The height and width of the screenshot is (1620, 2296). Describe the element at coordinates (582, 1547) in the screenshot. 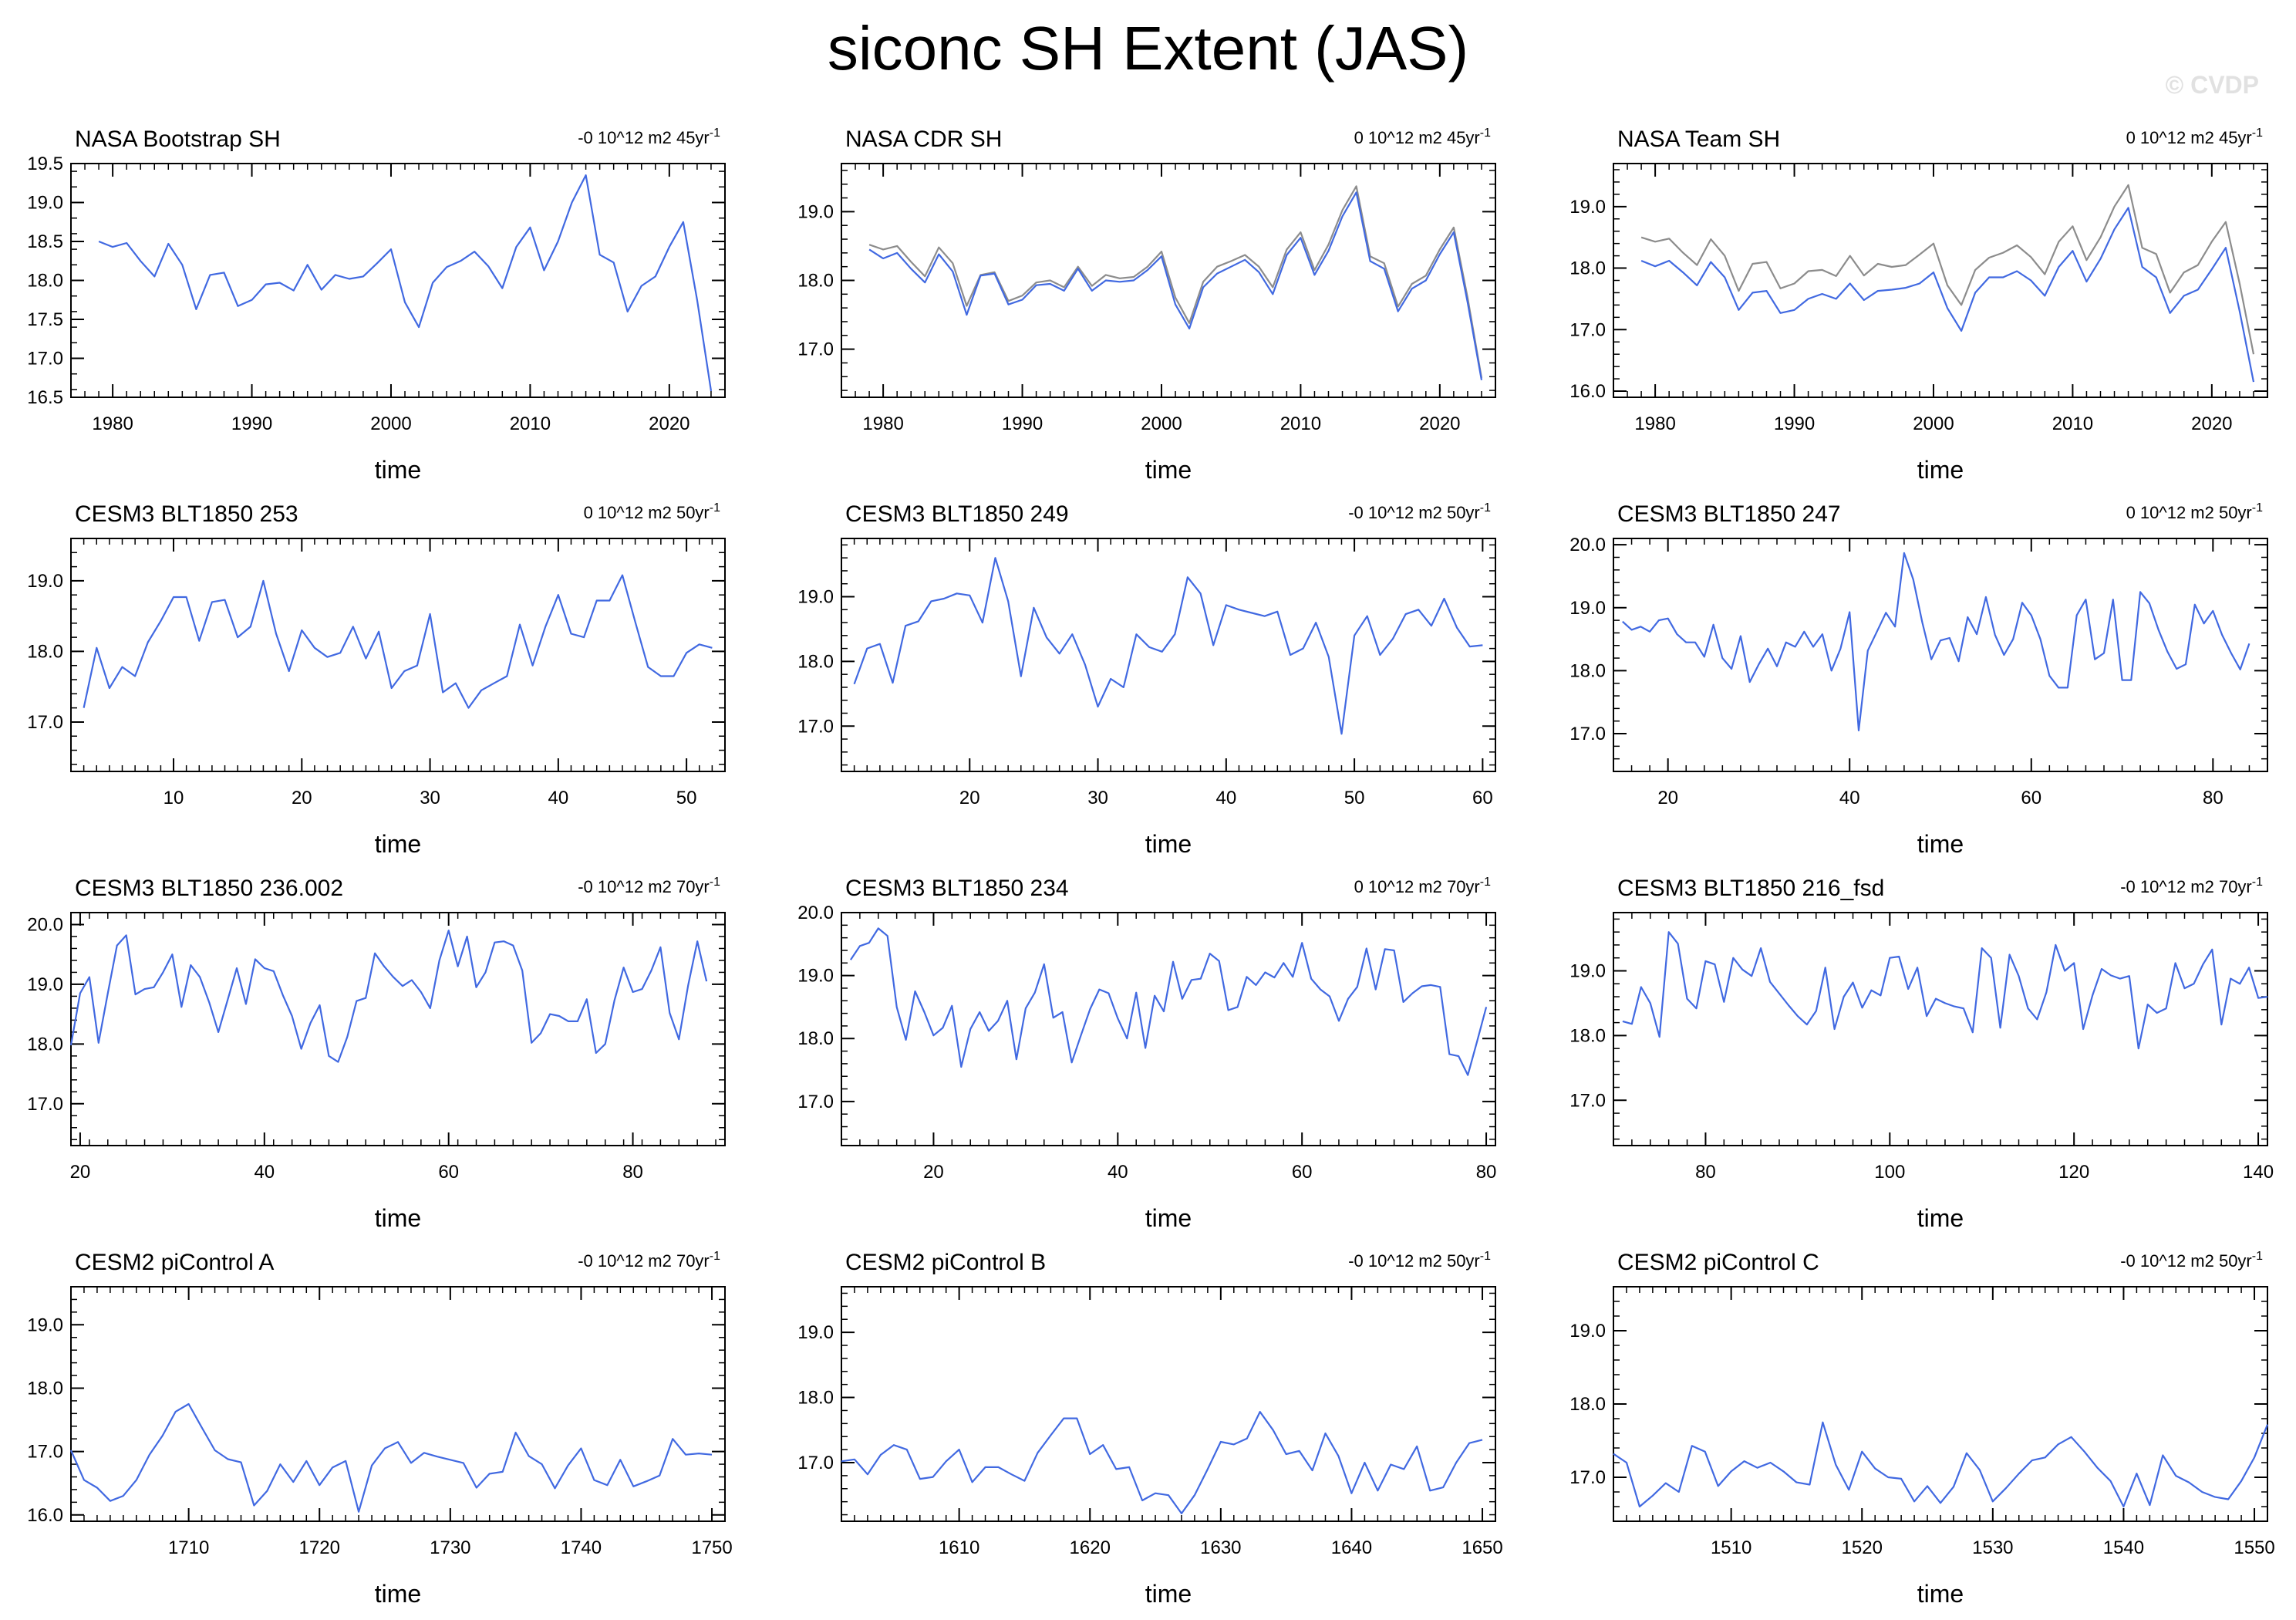

I see `x-tick-label: 1740` at that location.